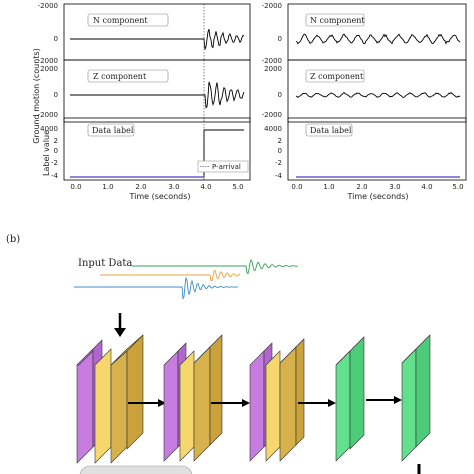  I want to click on arrow-3-head, so click(332, 403).